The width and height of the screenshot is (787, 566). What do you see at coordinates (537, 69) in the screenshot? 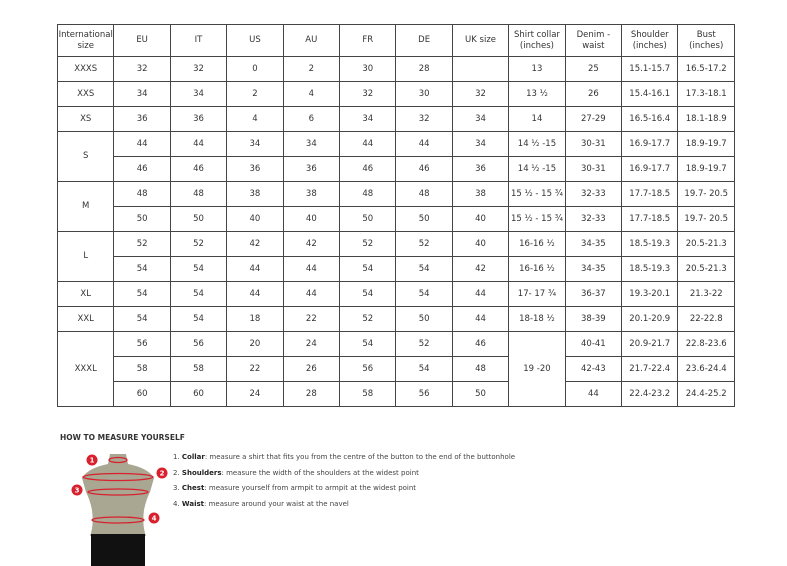
I see `table-cell: 13` at bounding box center [537, 69].